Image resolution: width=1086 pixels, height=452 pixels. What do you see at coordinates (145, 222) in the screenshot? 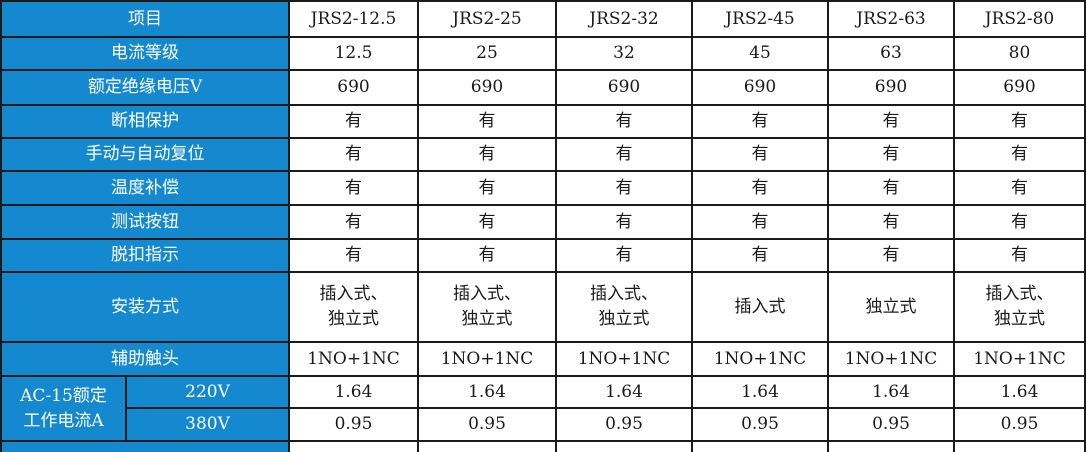
I see `row-label-test-button: 测试按钮` at bounding box center [145, 222].